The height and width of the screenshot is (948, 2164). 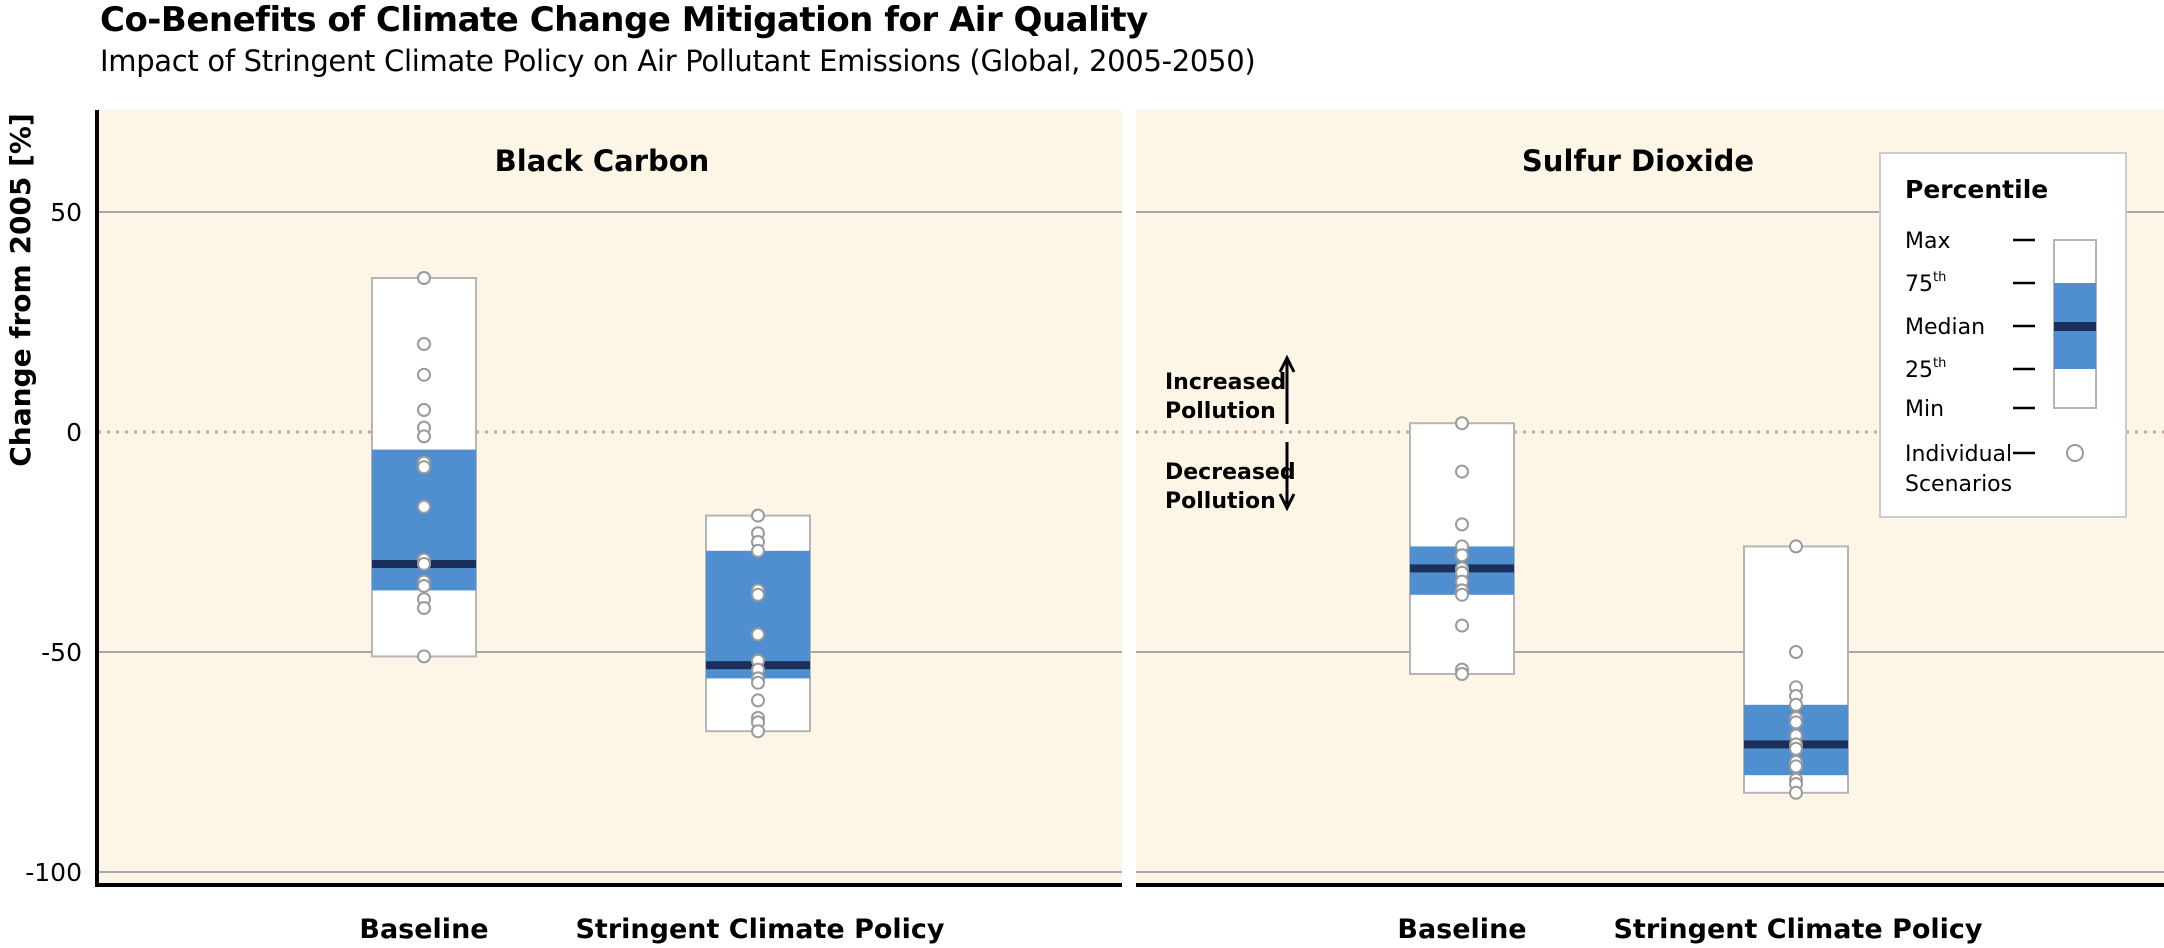 I want to click on legend-item-label: Max, so click(x=1927, y=241).